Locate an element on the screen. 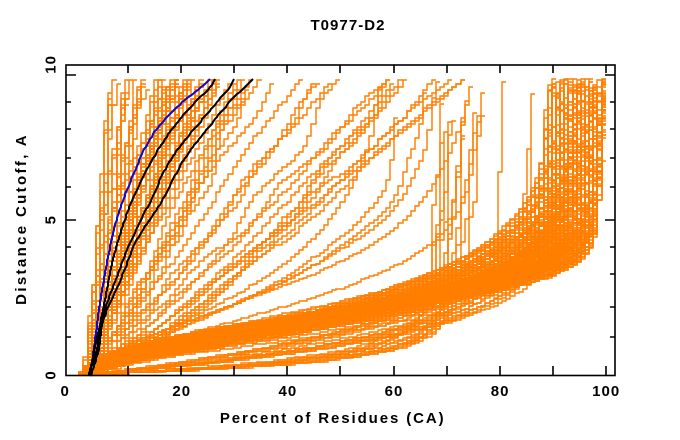 This screenshot has width=680, height=440. svg-text: 80 is located at coordinates (500, 391).